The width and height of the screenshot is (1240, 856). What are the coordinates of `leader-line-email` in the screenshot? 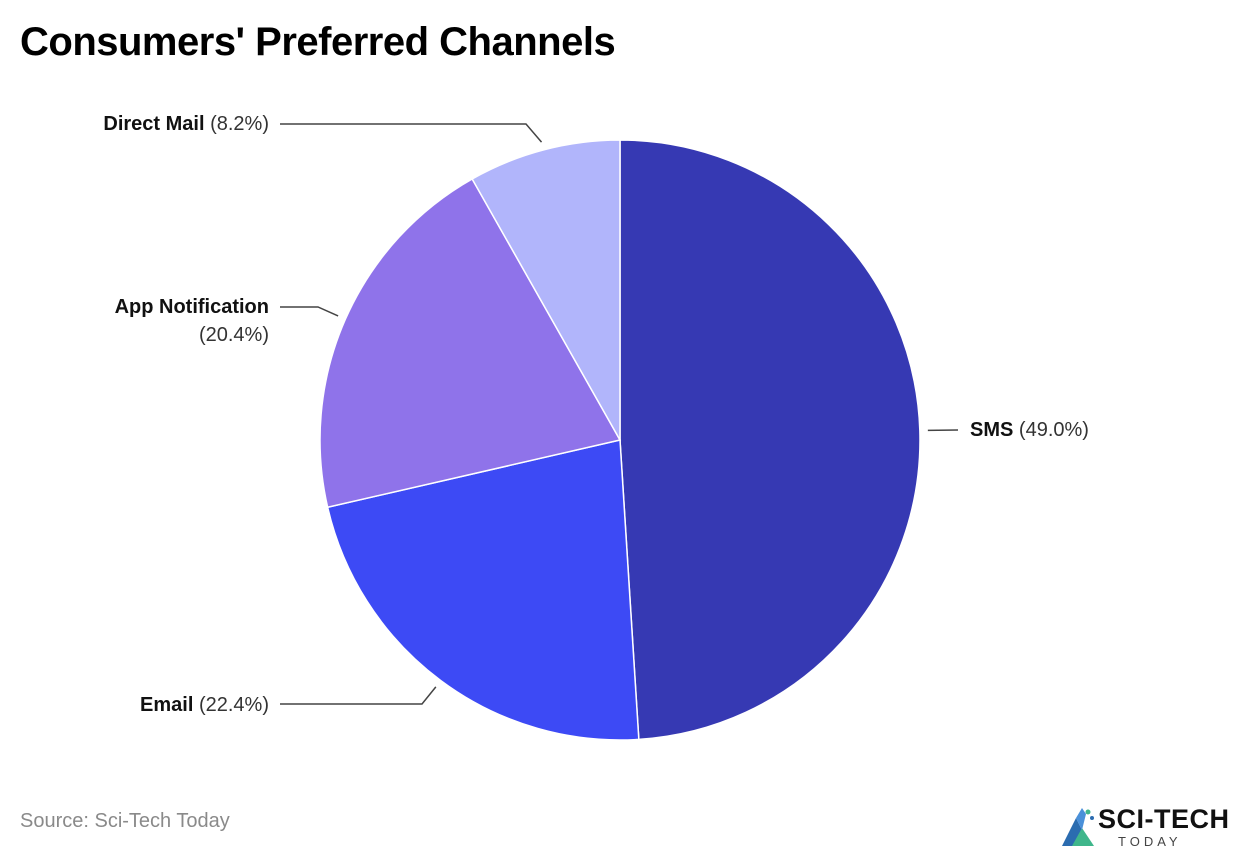 It's located at (358, 695).